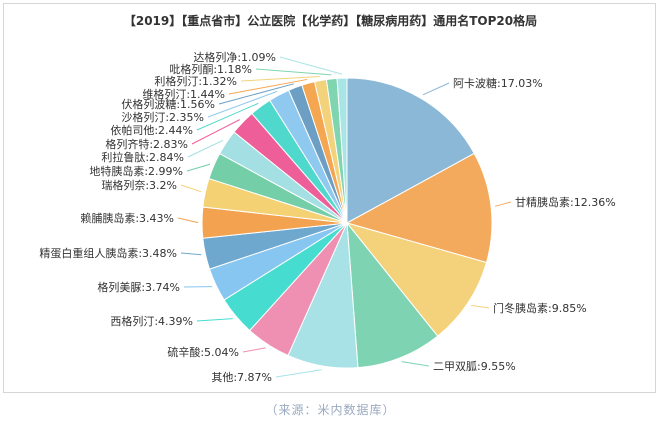 The height and width of the screenshot is (421, 661). What do you see at coordinates (138, 287) in the screenshot?
I see `slice-label: 格列美脲:3.74%` at bounding box center [138, 287].